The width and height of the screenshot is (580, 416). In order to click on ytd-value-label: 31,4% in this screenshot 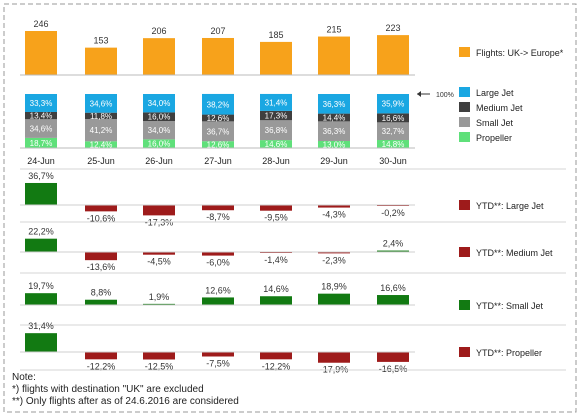, I will do `click(41, 326)`.